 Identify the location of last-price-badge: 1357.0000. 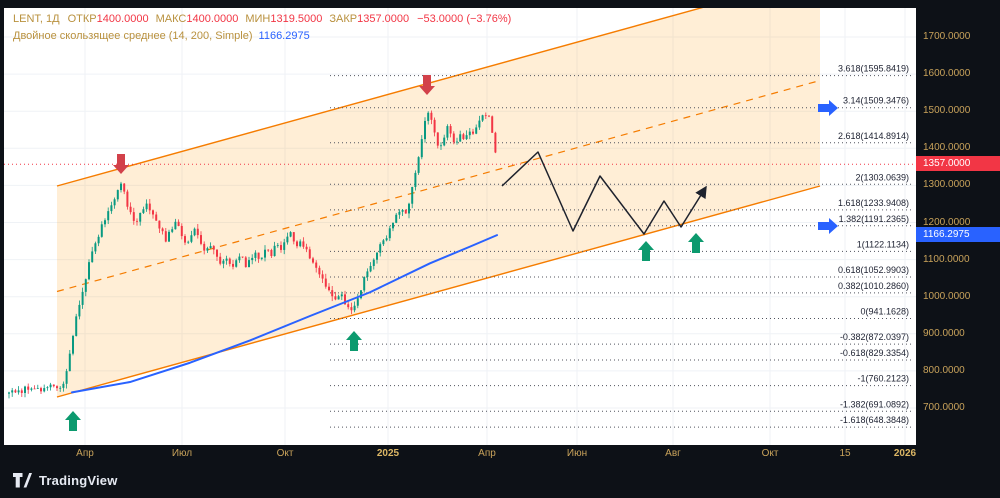
(958, 164).